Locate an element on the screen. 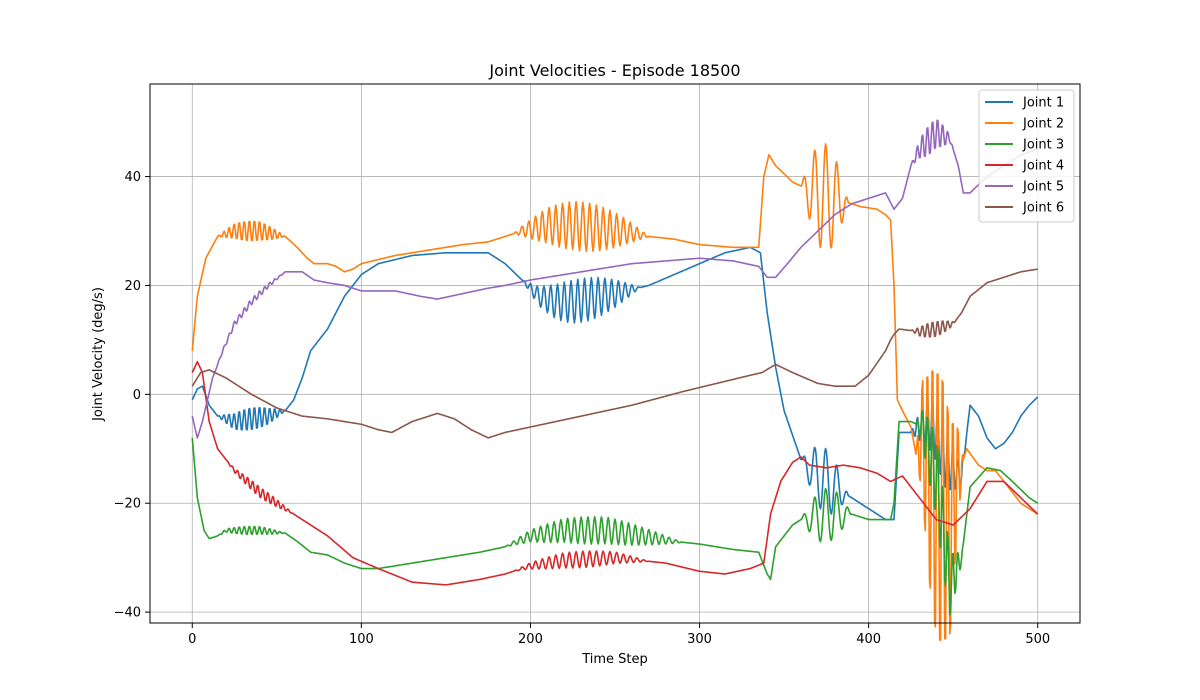 The width and height of the screenshot is (1200, 700). x-tick-label: 0 is located at coordinates (192, 639).